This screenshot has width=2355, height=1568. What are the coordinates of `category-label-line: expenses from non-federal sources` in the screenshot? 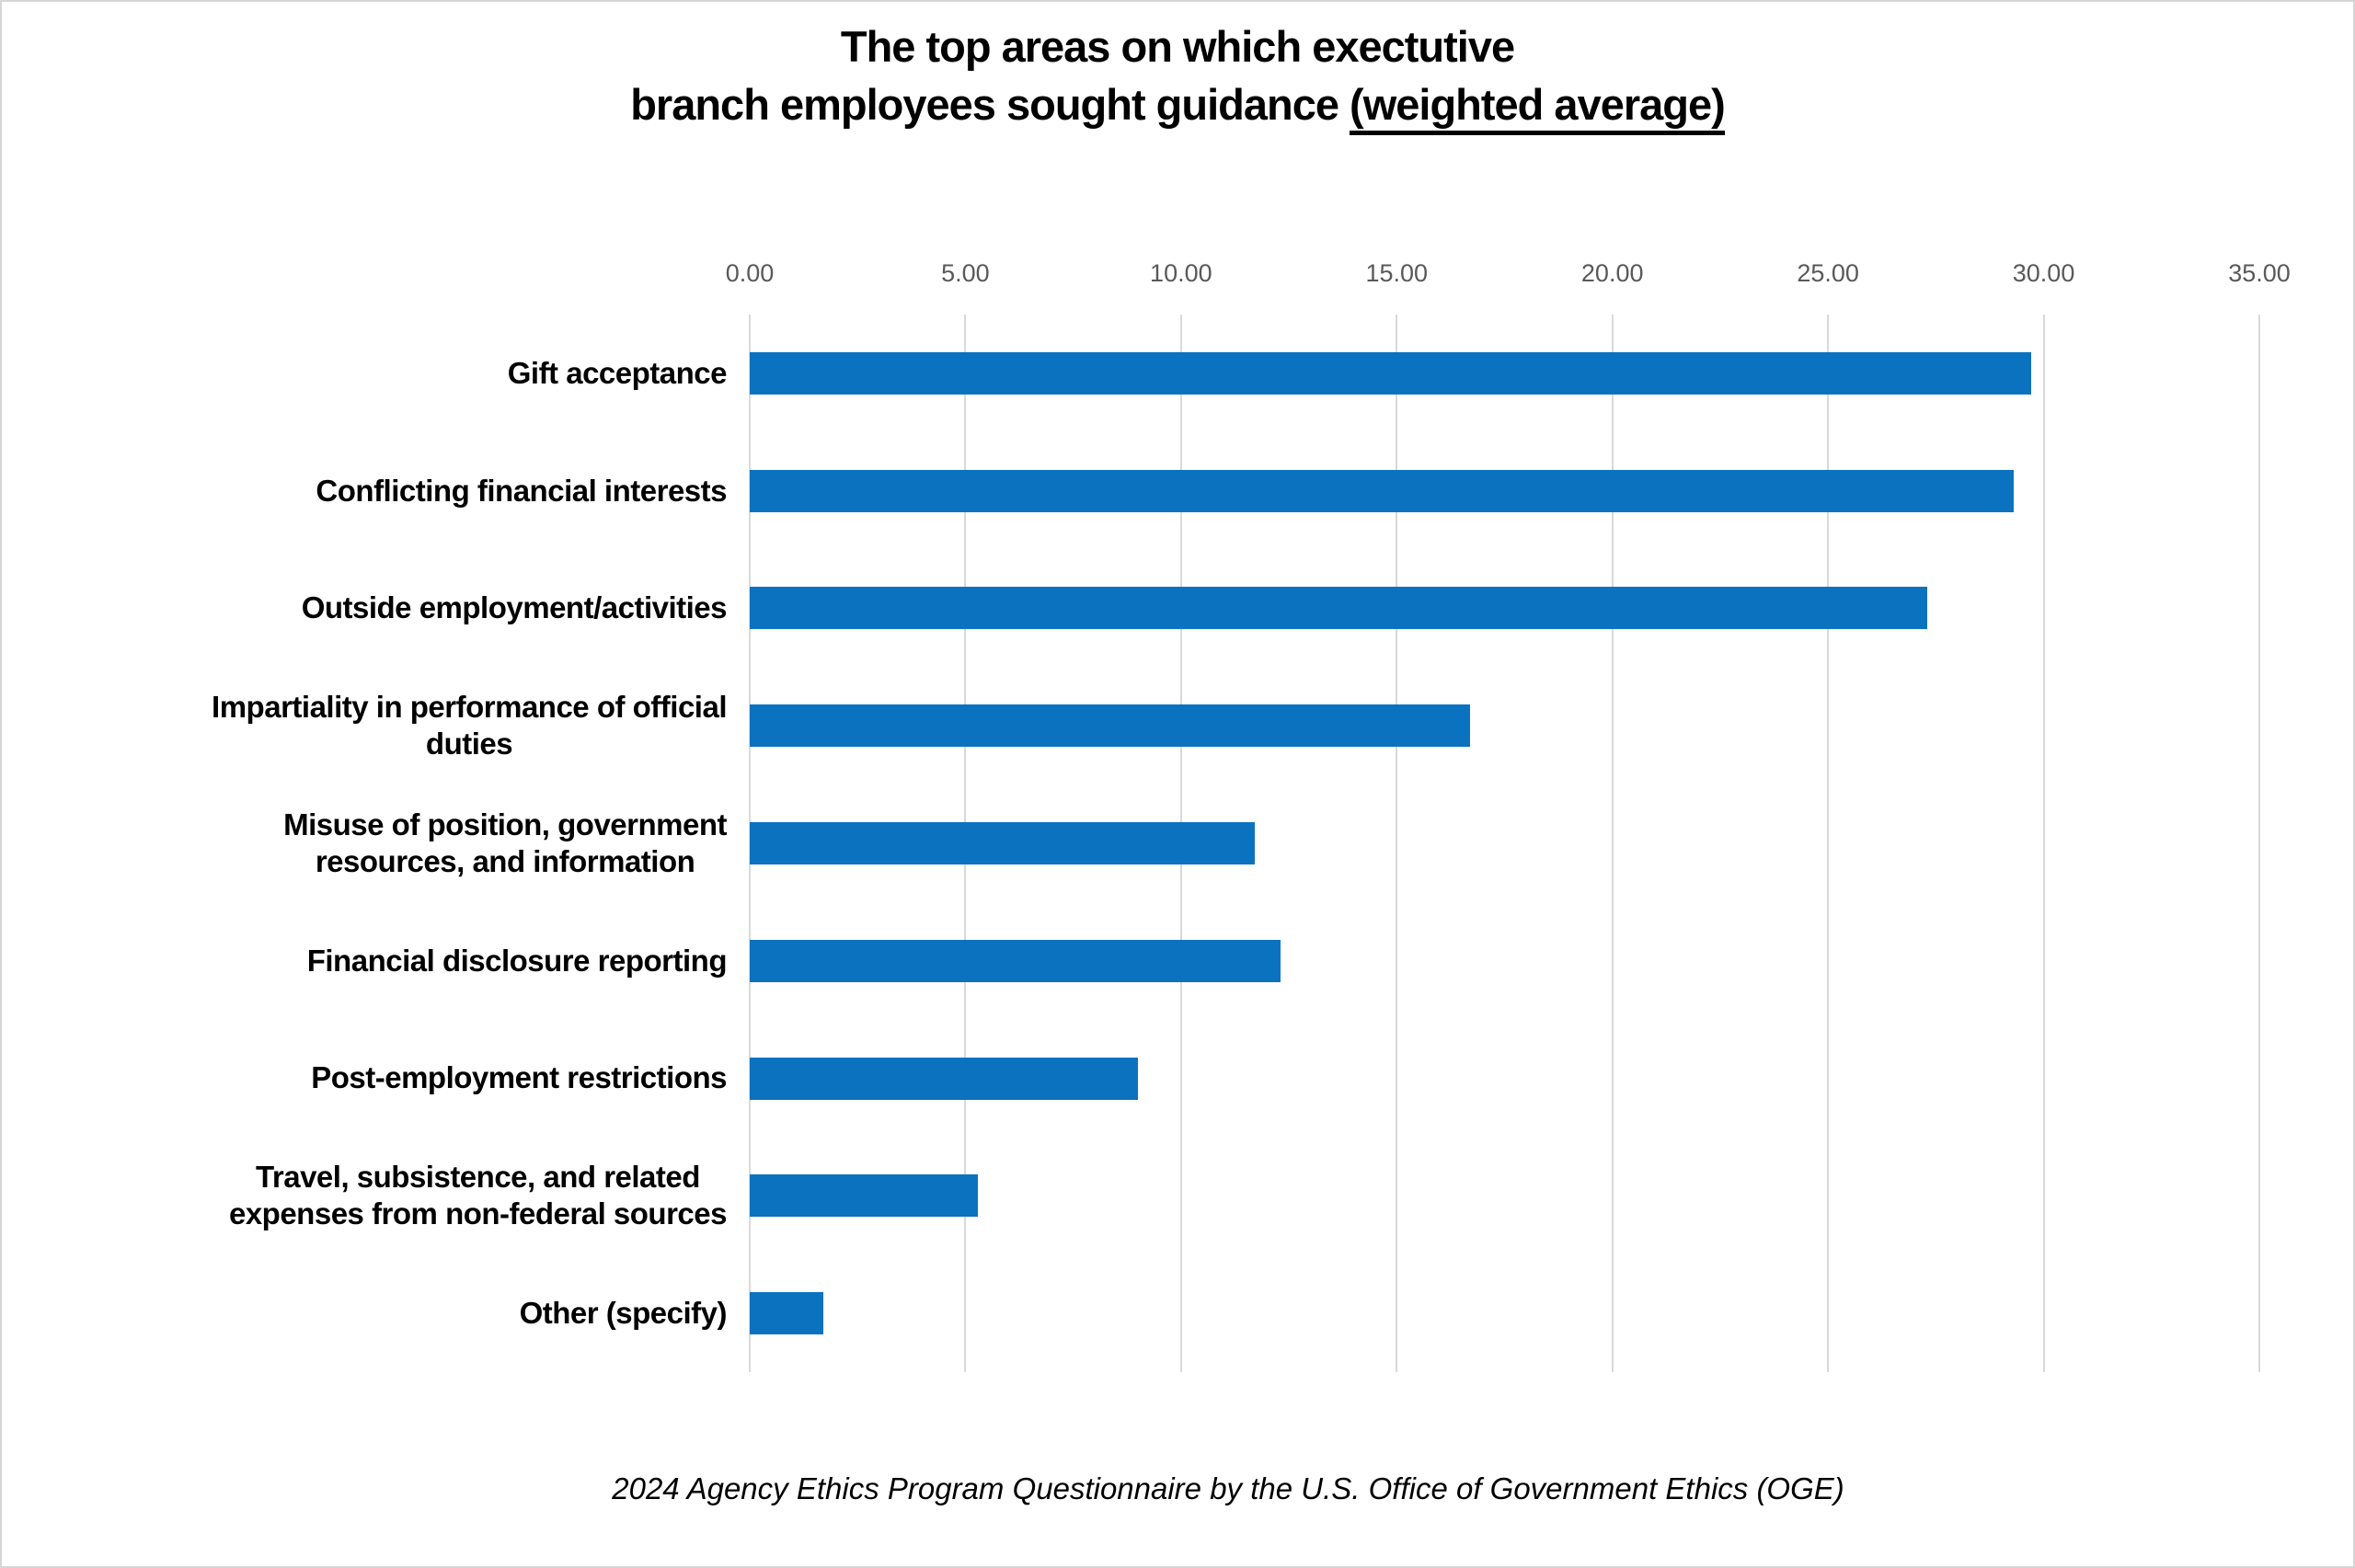 It's located at (478, 1213).